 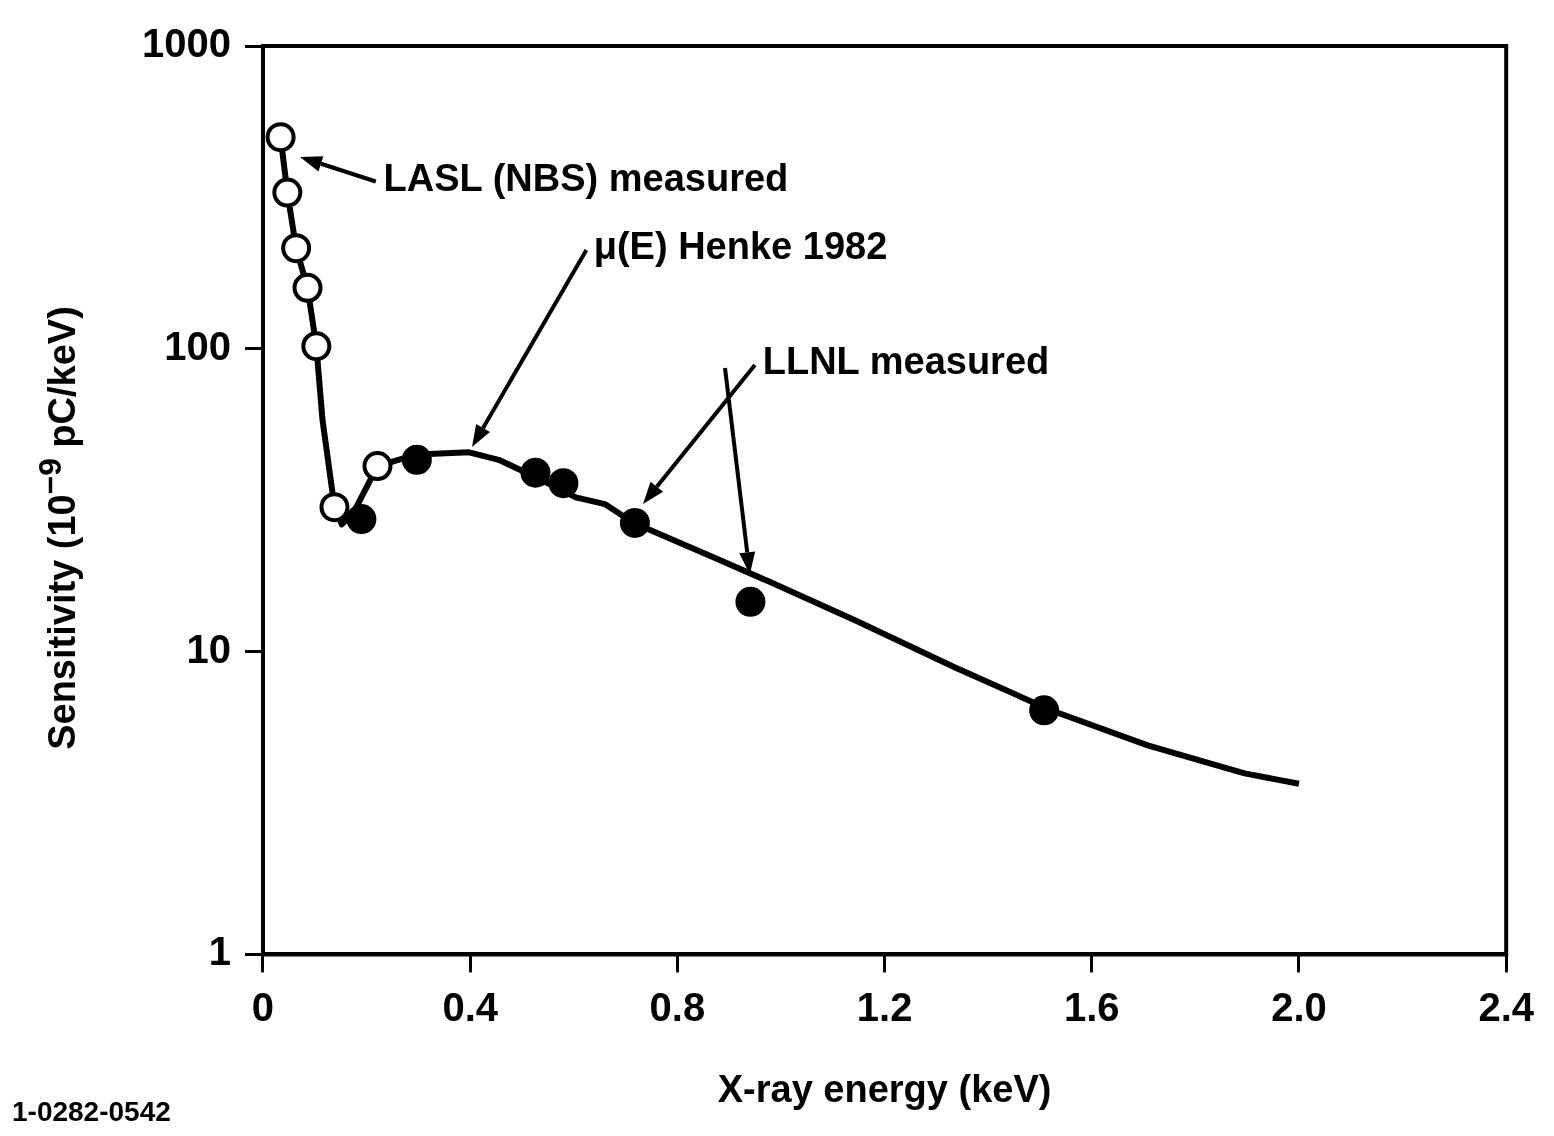 What do you see at coordinates (470, 1007) in the screenshot?
I see `x-tick-label: 0.4` at bounding box center [470, 1007].